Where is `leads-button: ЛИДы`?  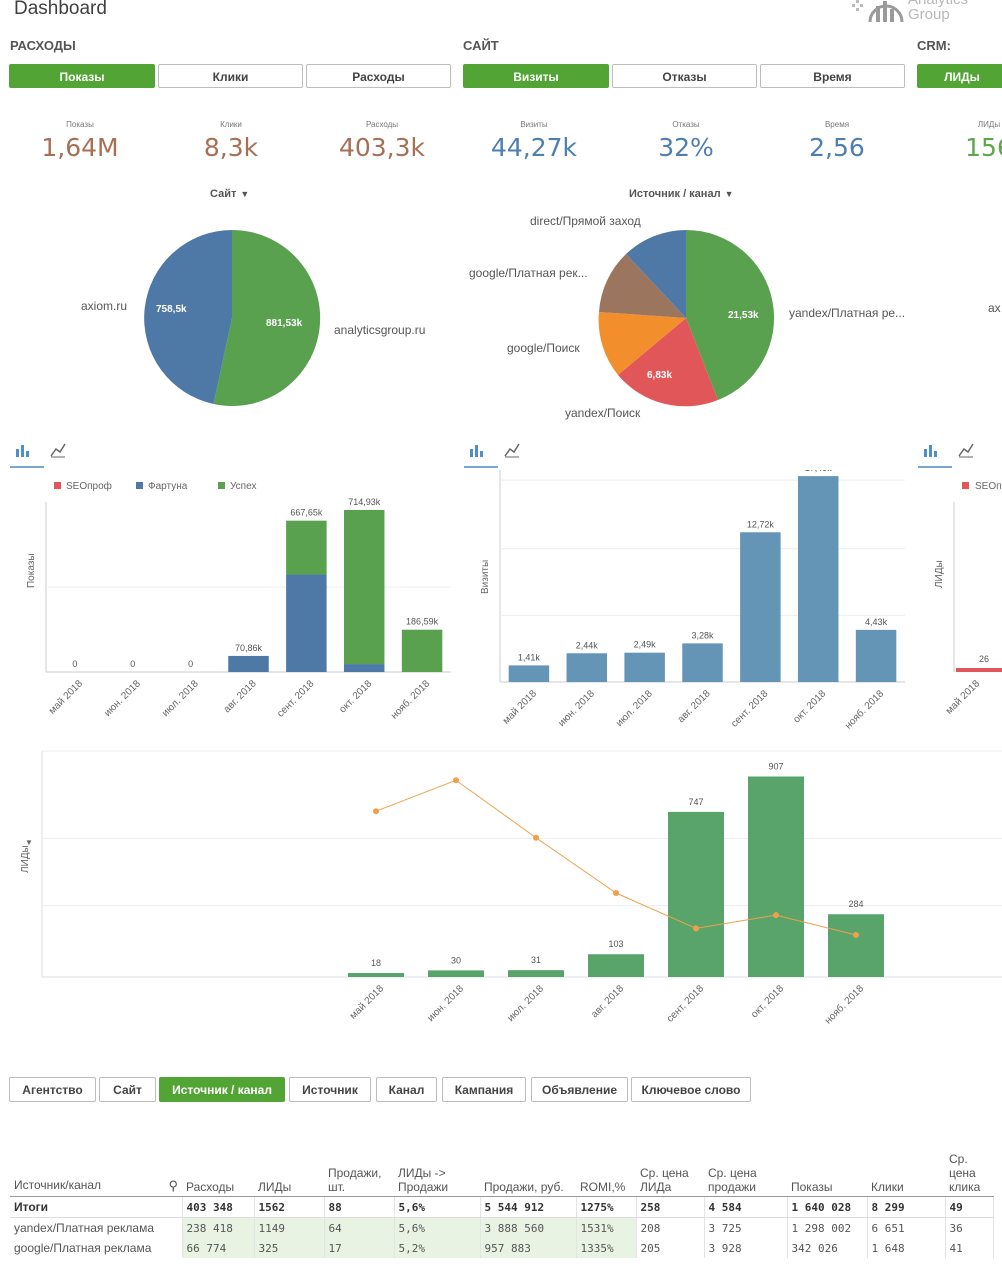 leads-button: ЛИДы is located at coordinates (959, 76).